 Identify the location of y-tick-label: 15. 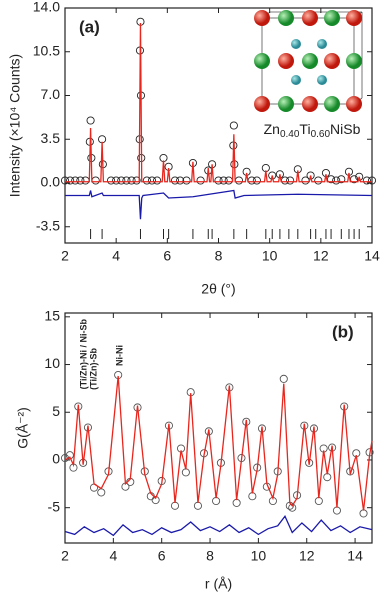
(52, 316).